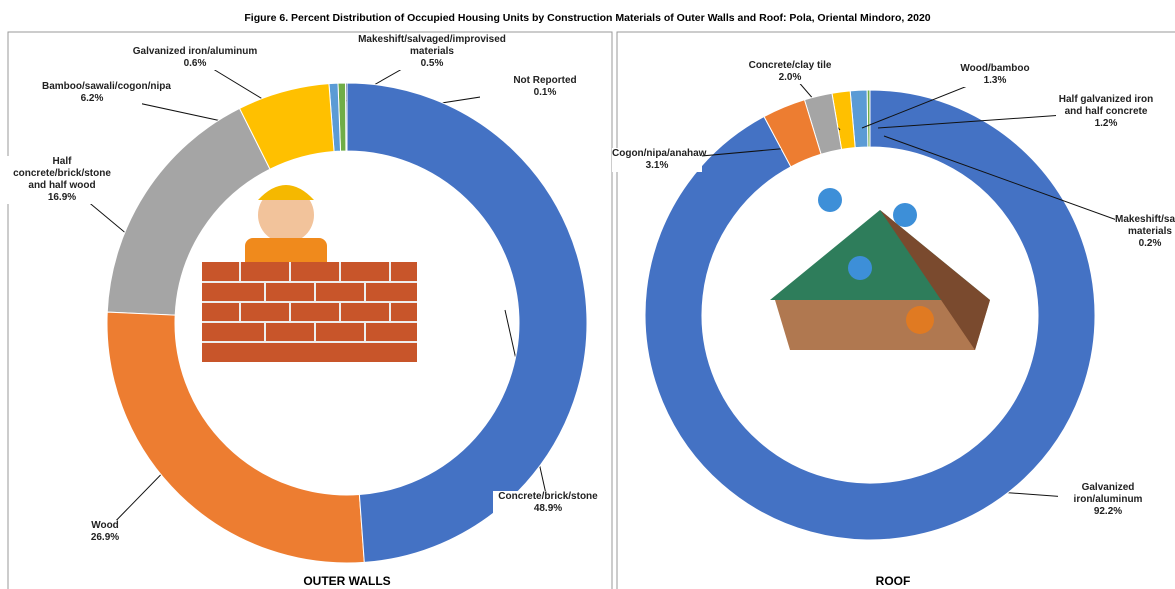  Describe the element at coordinates (309, 273) in the screenshot. I see `brick-illustration` at that location.